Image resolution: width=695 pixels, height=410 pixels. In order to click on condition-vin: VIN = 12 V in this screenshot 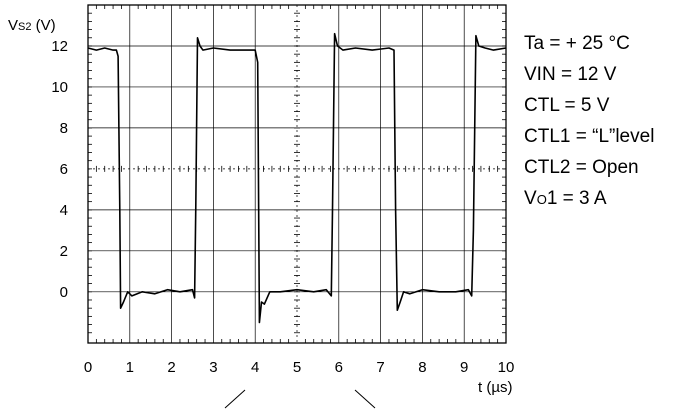, I will do `click(570, 74)`.